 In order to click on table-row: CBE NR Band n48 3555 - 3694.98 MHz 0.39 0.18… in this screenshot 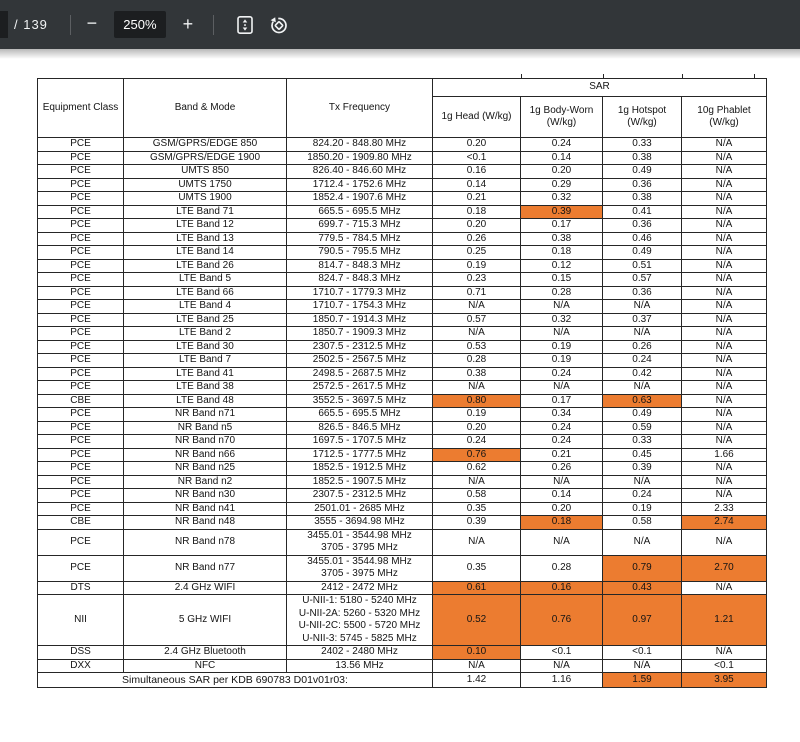, I will do `click(402, 522)`.